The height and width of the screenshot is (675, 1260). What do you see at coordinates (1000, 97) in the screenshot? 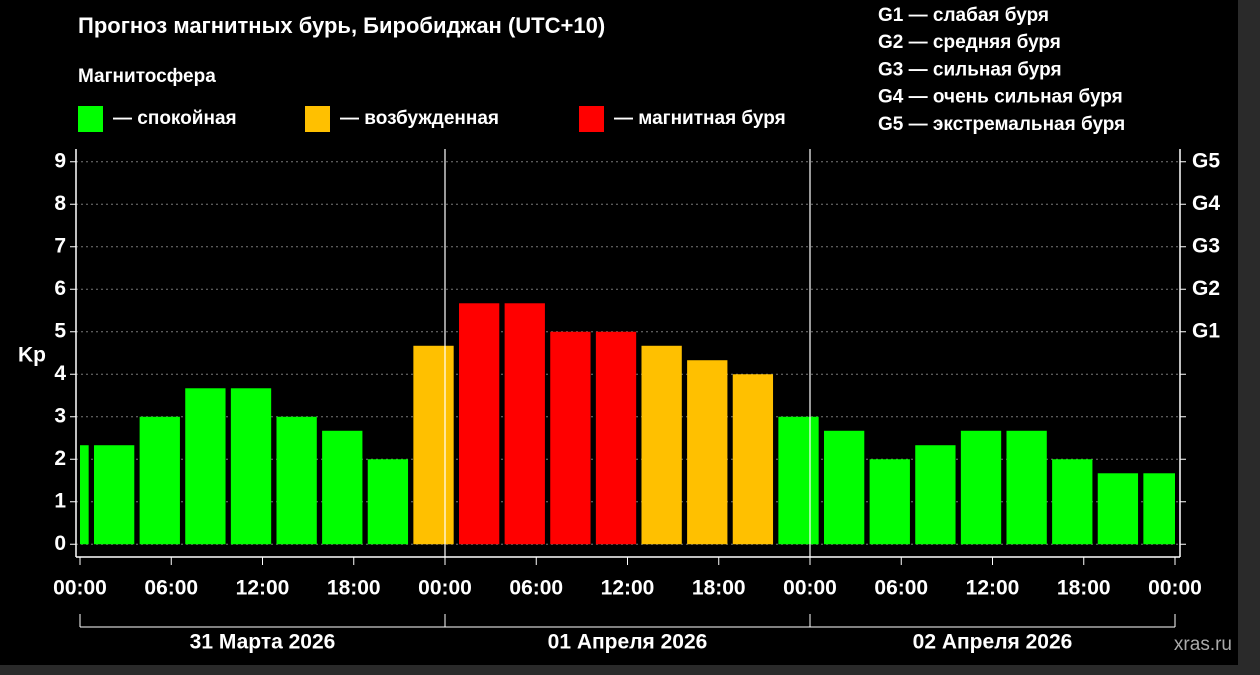
I see `storm-level: G4 — очень сильная буря` at bounding box center [1000, 97].